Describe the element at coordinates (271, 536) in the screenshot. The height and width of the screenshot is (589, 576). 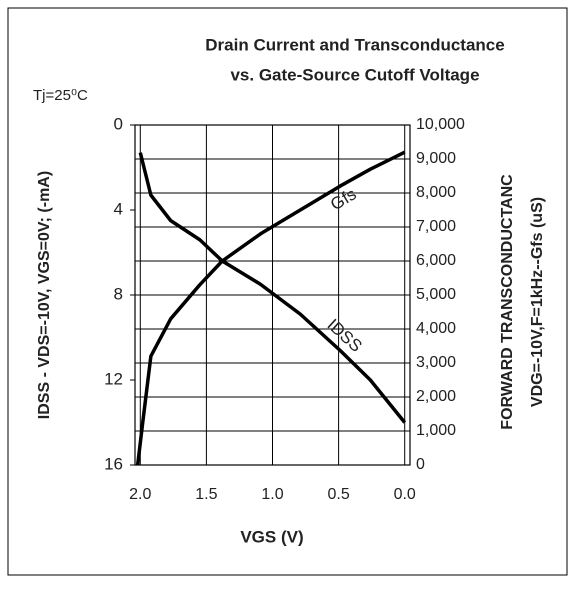
I see `x-axis-label: VGS (V)` at that location.